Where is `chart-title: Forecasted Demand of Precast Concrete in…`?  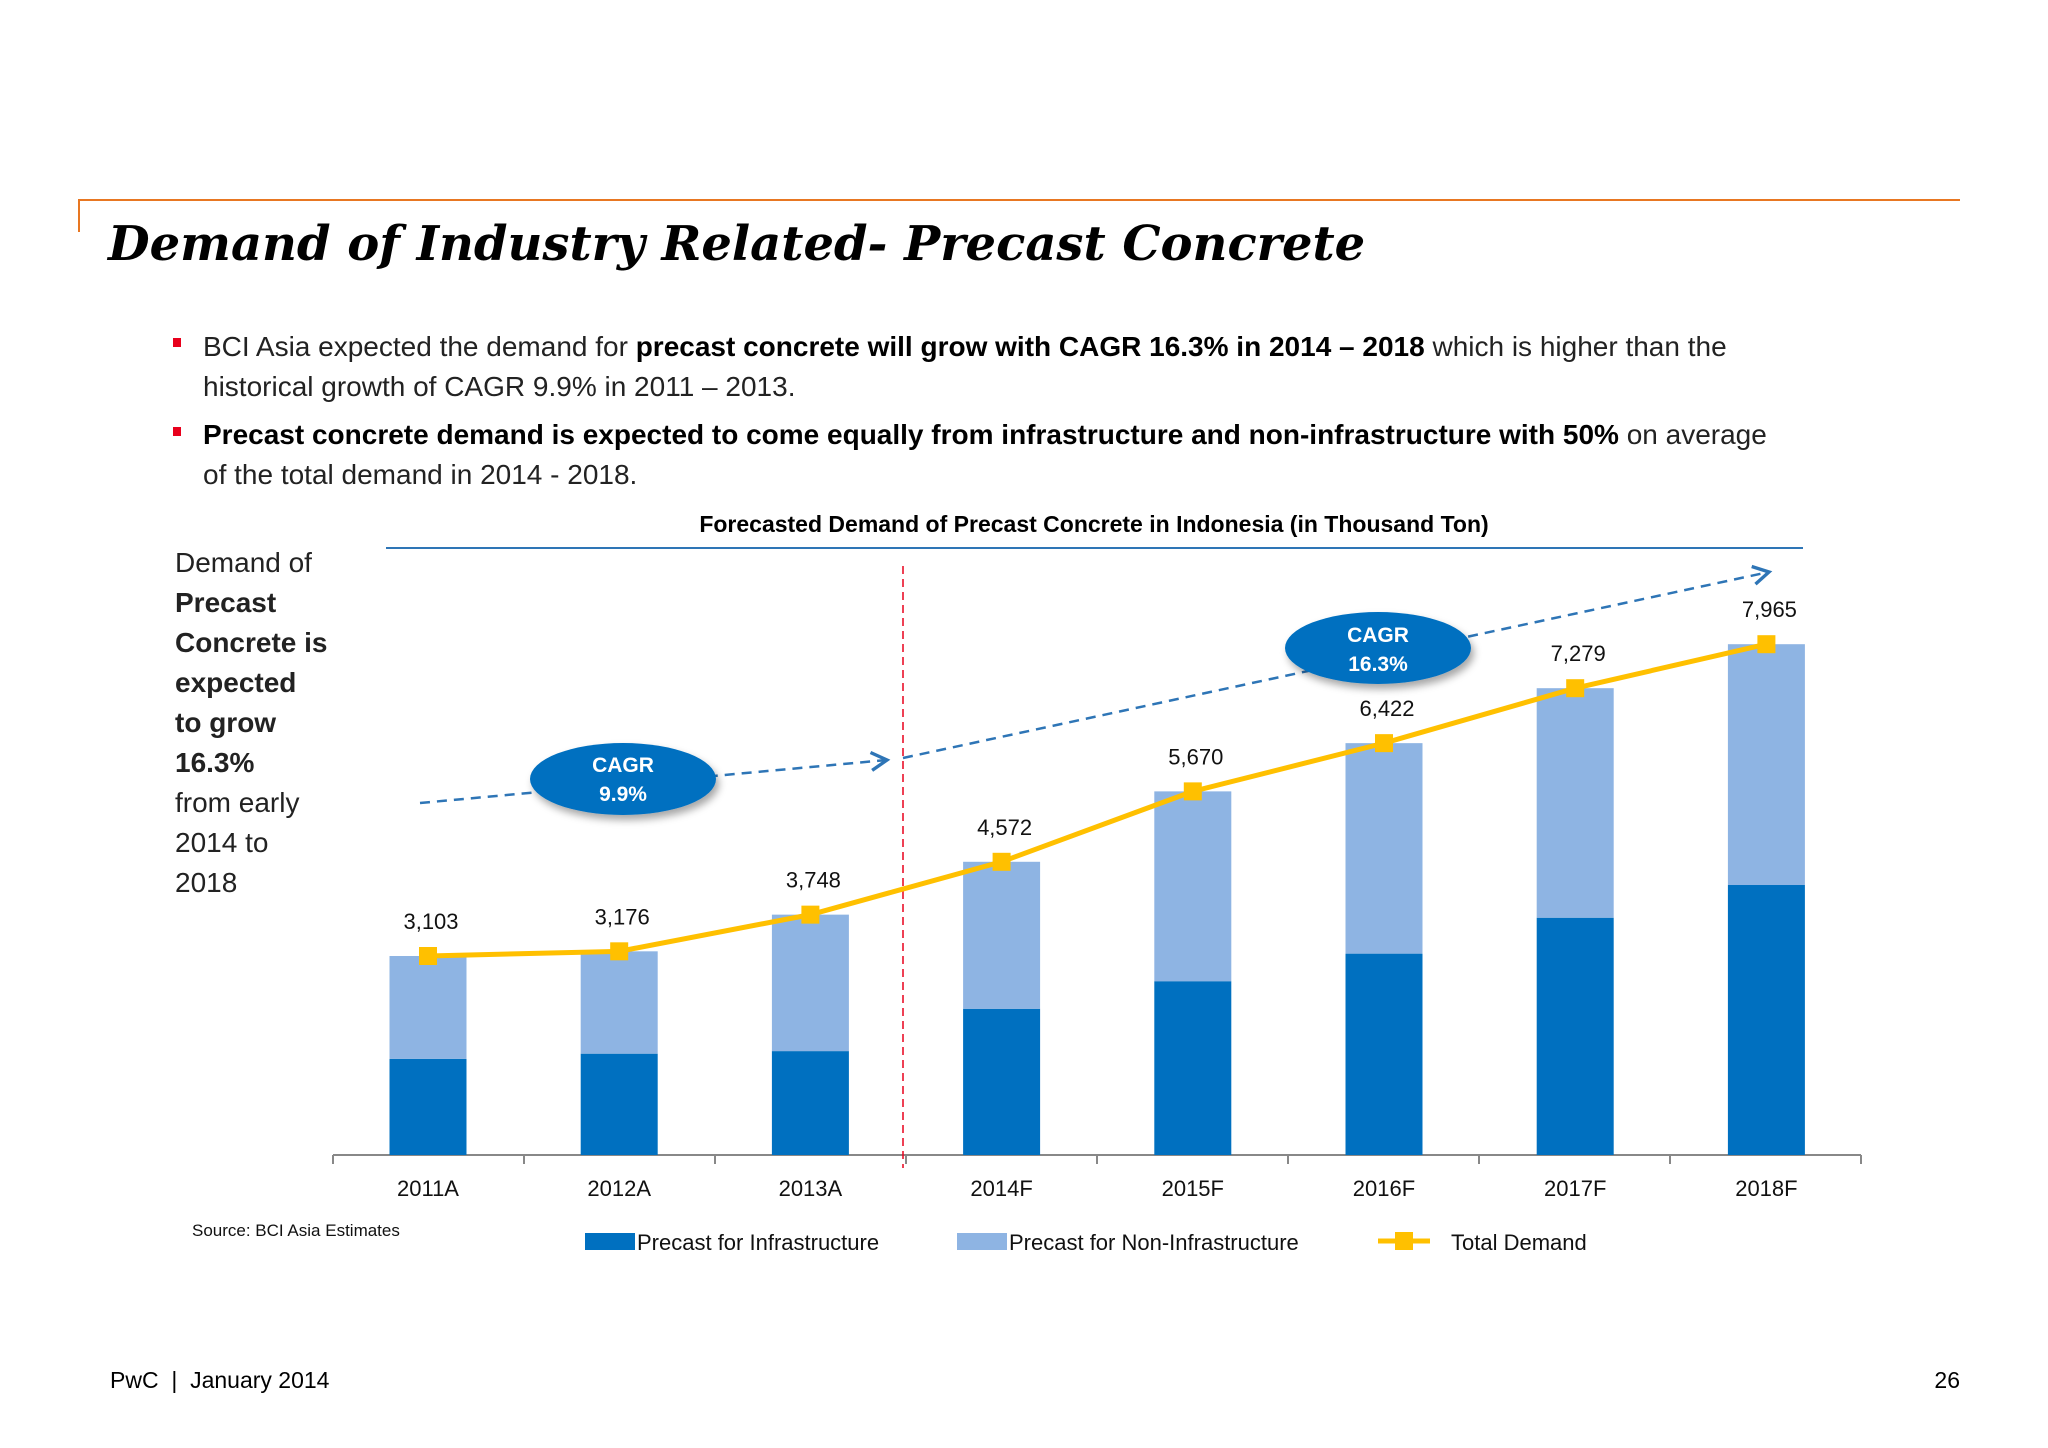 chart-title: Forecasted Demand of Precast Concrete in… is located at coordinates (1093, 524).